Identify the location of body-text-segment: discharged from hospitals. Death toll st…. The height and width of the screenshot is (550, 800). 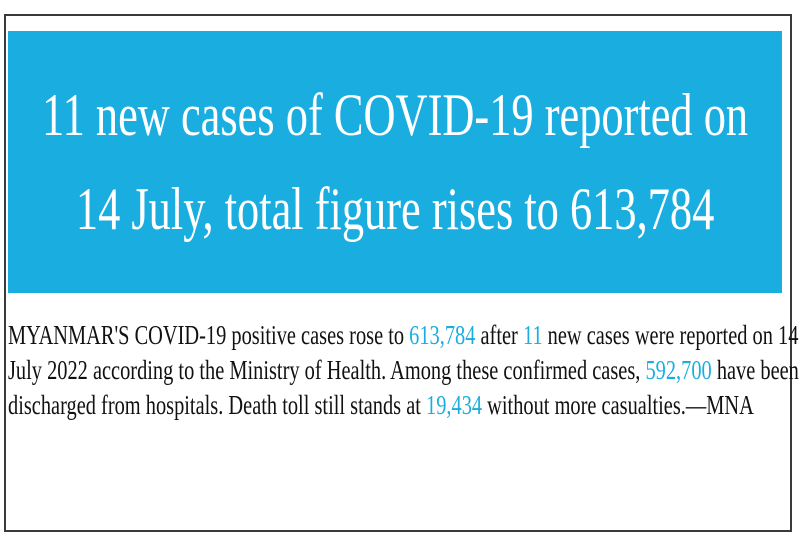
(217, 405).